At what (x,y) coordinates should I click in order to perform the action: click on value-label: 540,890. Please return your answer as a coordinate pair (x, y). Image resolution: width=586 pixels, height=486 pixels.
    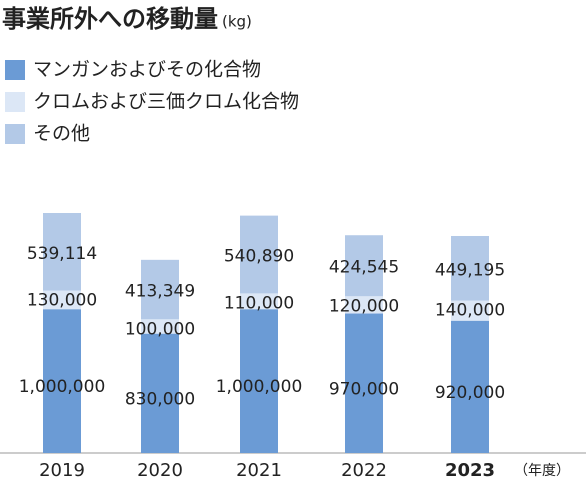
    Looking at the image, I should click on (259, 257).